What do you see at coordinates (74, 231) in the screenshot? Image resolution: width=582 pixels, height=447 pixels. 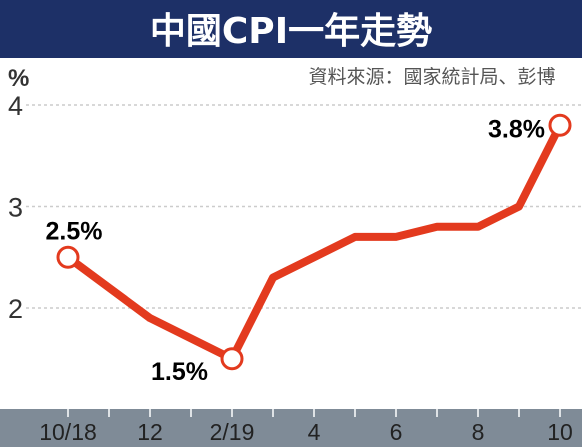 I see `data-label-10-18: 2.5%` at bounding box center [74, 231].